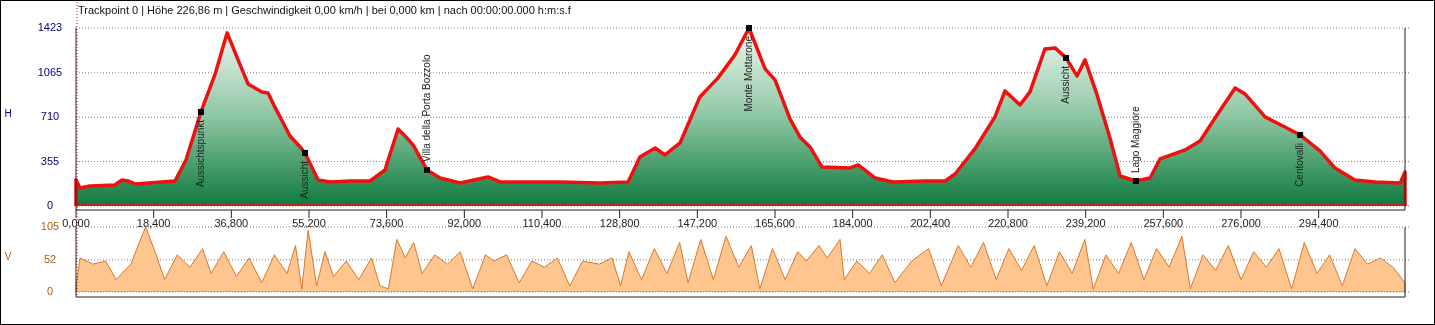 The width and height of the screenshot is (1435, 325). Describe the element at coordinates (386, 222) in the screenshot. I see `x-tick-label: 73,600` at that location.